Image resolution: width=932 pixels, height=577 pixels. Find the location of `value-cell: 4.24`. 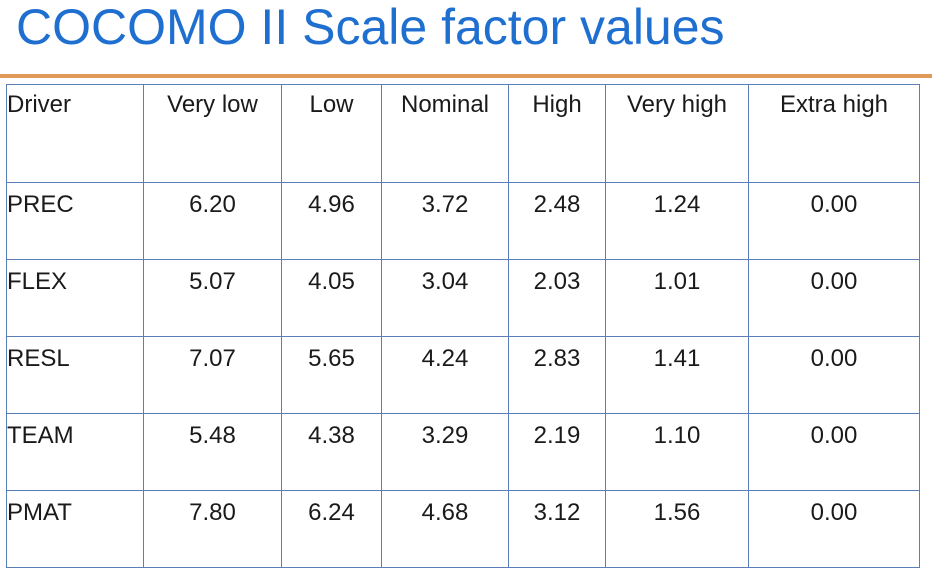

value-cell: 4.24 is located at coordinates (445, 375).